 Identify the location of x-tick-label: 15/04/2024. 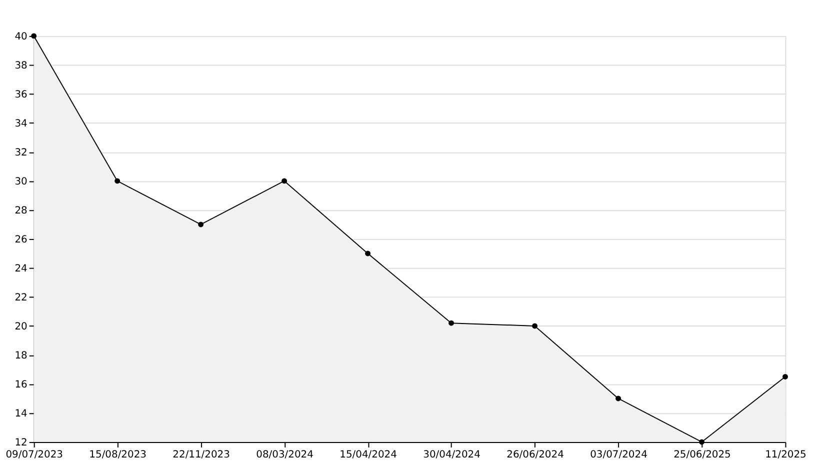
(368, 454).